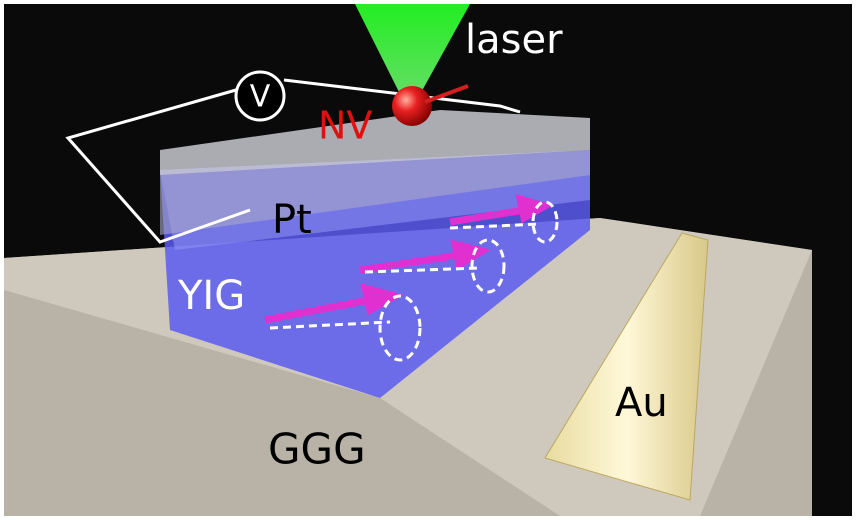 This screenshot has height=520, width=857. Describe the element at coordinates (345, 126) in the screenshot. I see `nv-label: NV` at that location.